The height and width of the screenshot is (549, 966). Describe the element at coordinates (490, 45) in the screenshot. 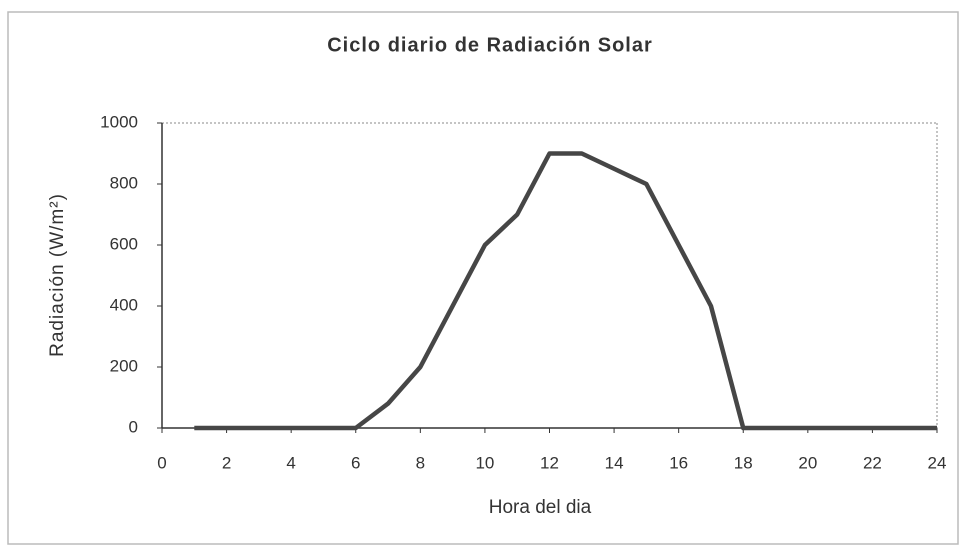

I see `chart-title: Ciclo diario de Radiación Solar` at that location.